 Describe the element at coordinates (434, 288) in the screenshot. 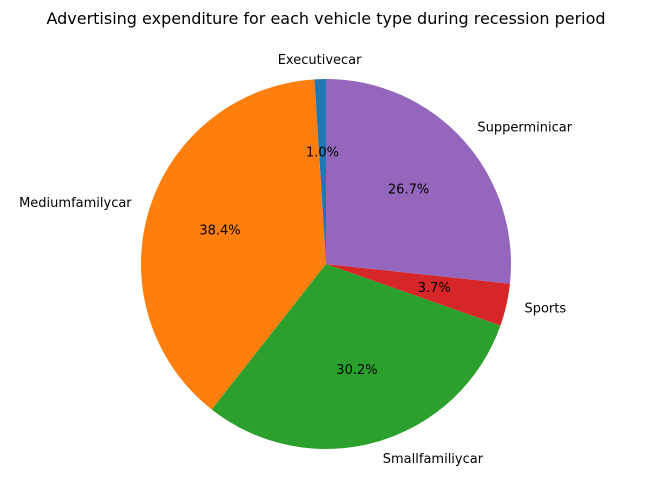

I see `percent-label-sports: 3.7%` at that location.